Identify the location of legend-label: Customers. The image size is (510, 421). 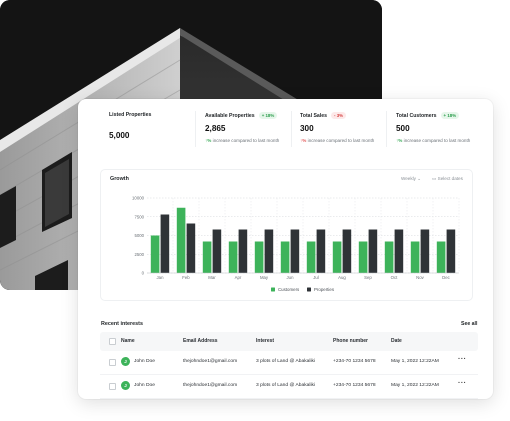
(289, 289).